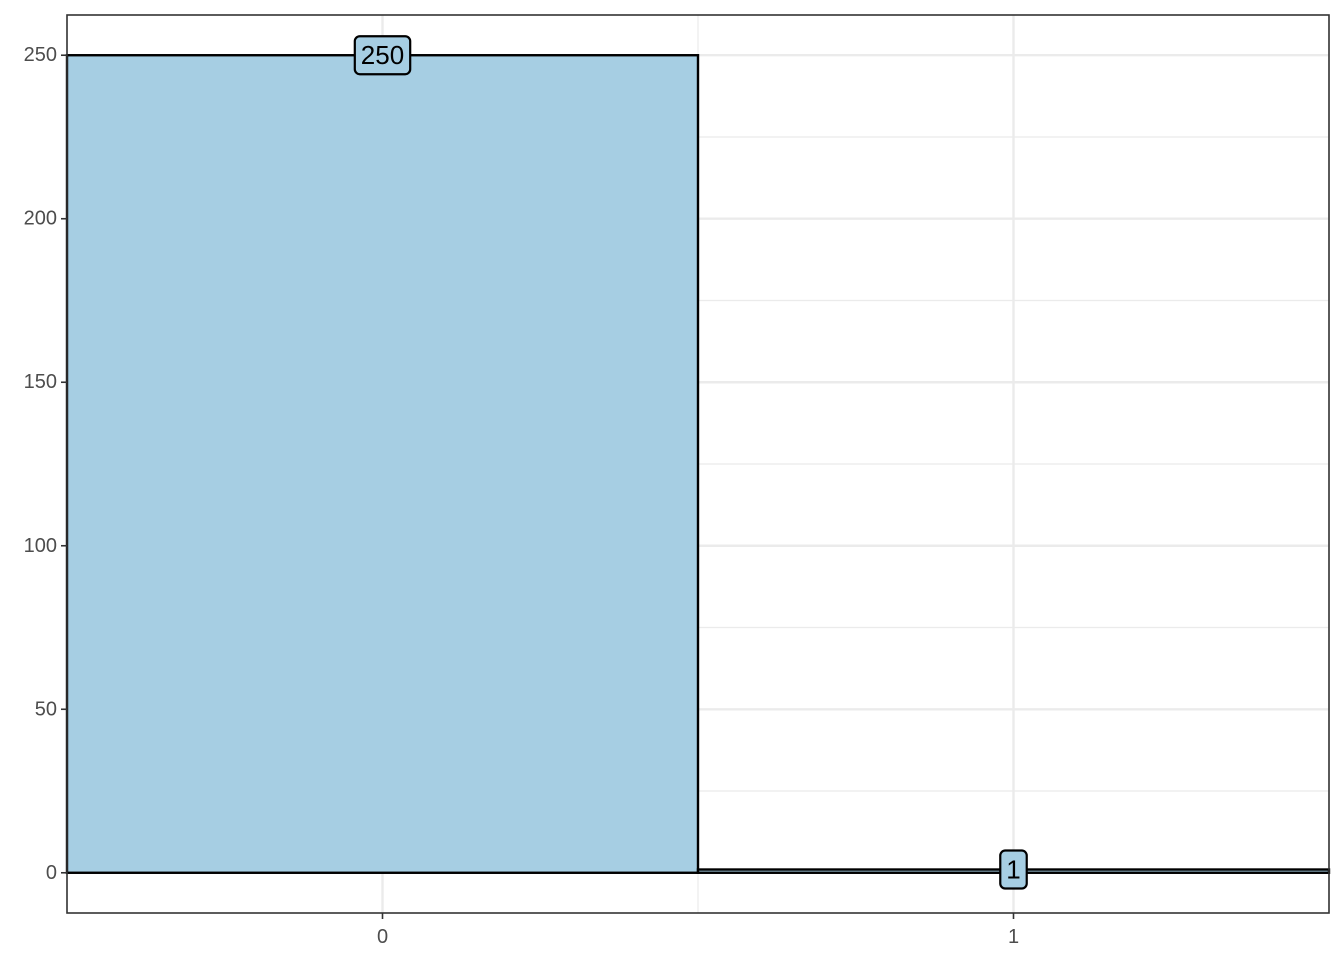 Image resolution: width=1344 pixels, height=960 pixels. What do you see at coordinates (1013, 937) in the screenshot?
I see `x-tick-label: 1` at bounding box center [1013, 937].